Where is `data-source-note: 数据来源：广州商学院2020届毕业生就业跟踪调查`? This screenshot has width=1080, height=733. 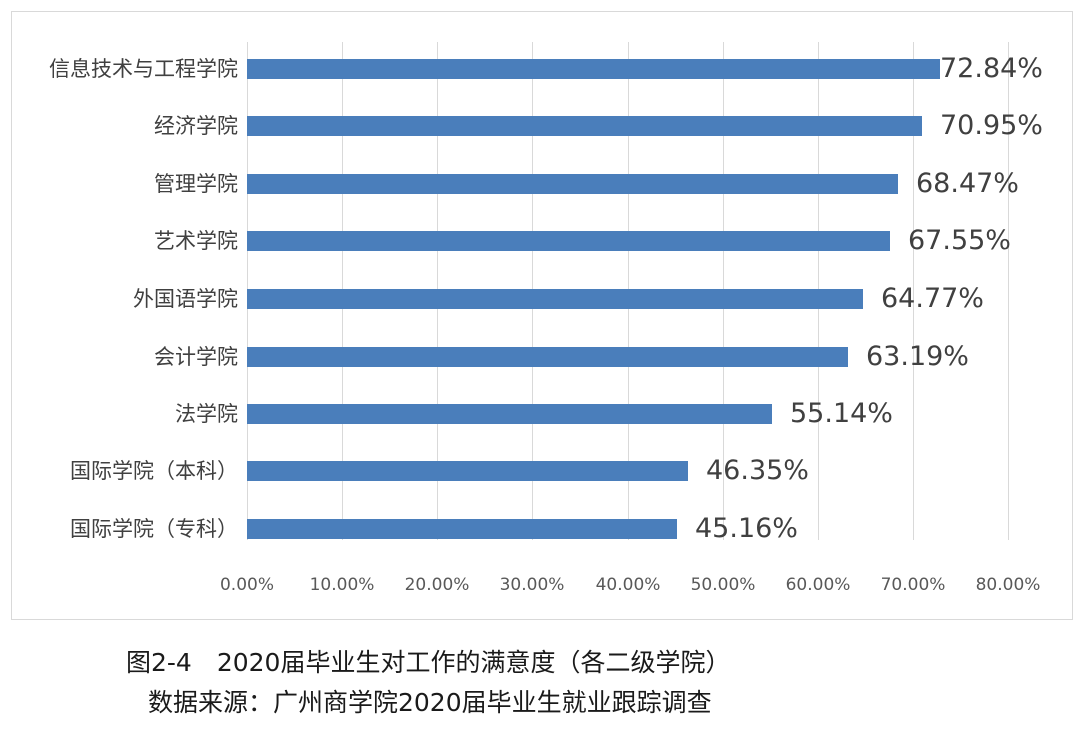 data-source-note: 数据来源：广州商学院2020届毕业生就业跟踪调查 is located at coordinates (430, 702).